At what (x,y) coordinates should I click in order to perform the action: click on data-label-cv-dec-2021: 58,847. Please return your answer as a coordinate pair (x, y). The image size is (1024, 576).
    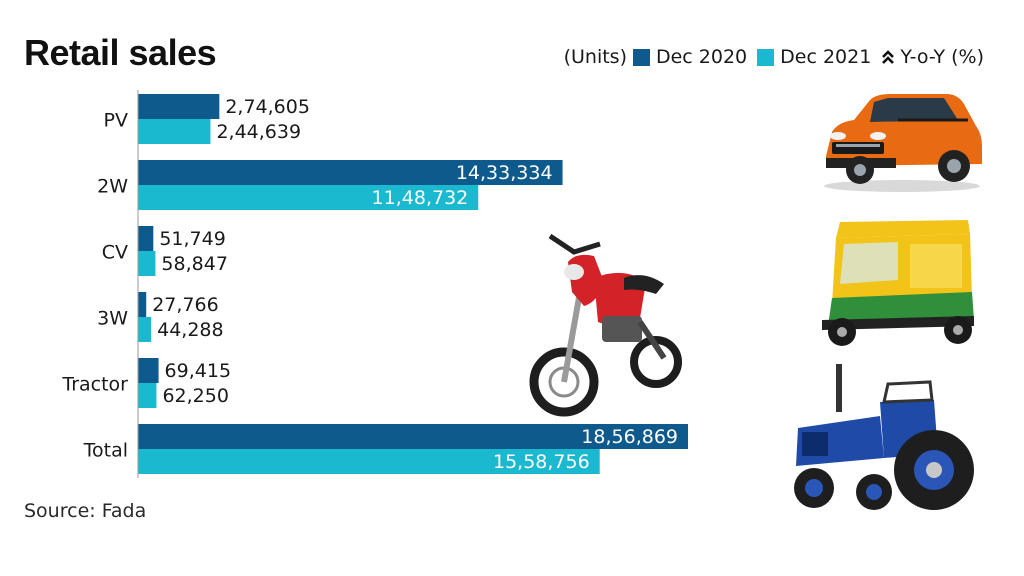
    Looking at the image, I should click on (194, 264).